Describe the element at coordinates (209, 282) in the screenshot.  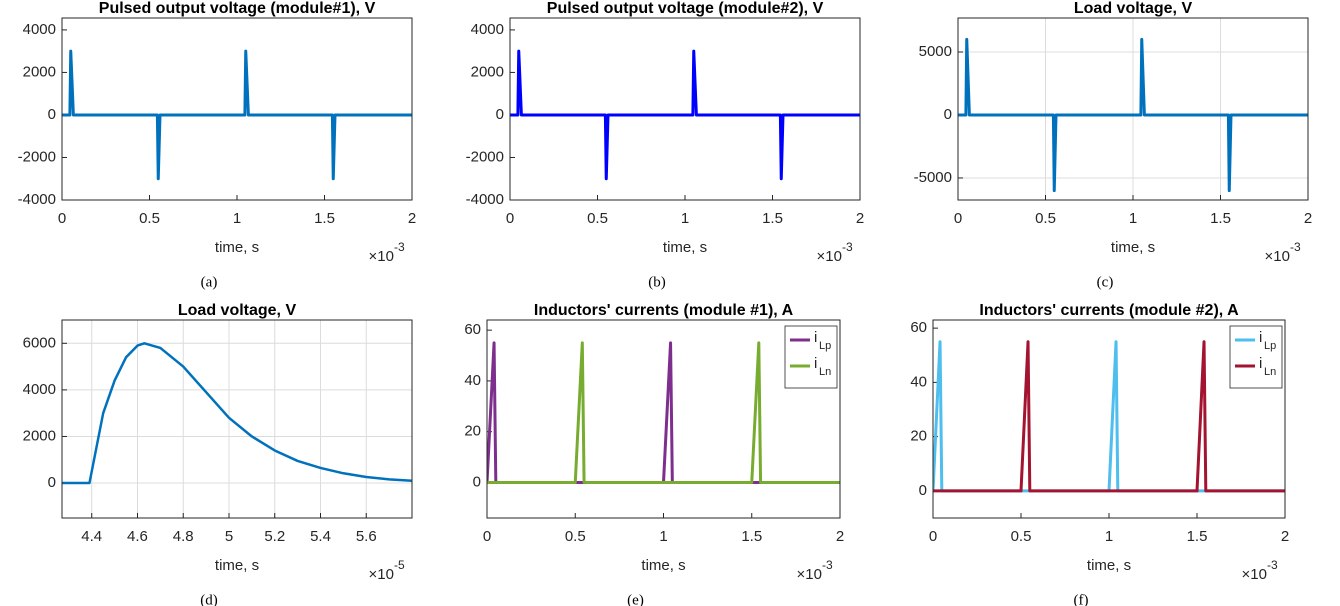
I see `caption: (a)` at that location.